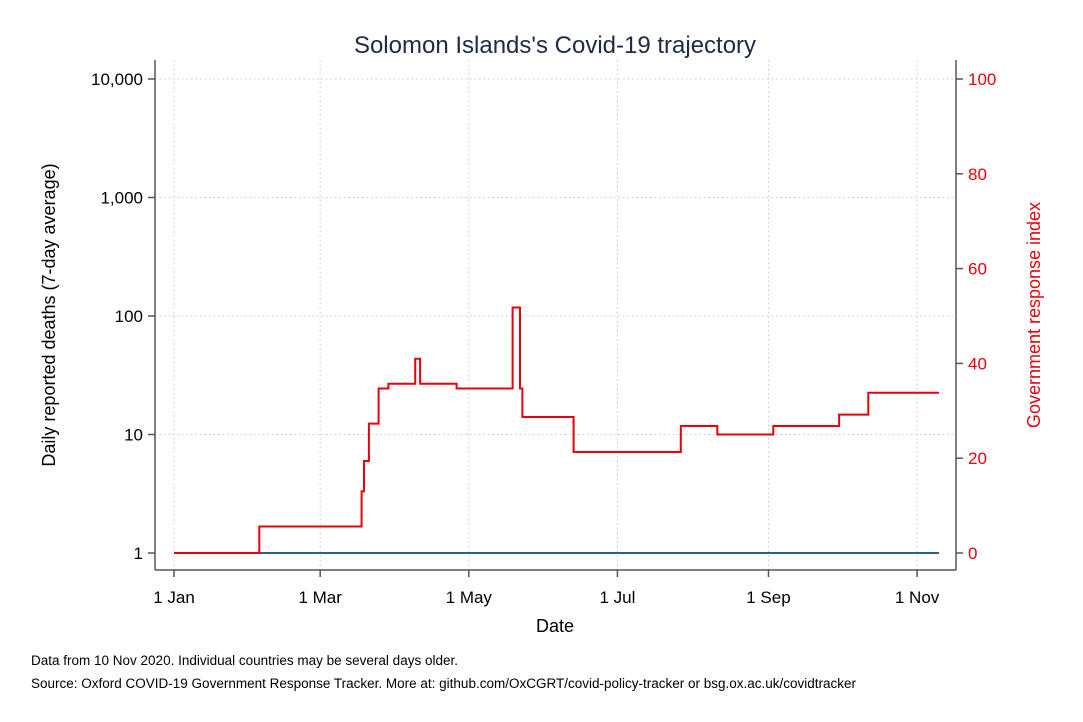 Image resolution: width=1083 pixels, height=722 pixels. Describe the element at coordinates (121, 198) in the screenshot. I see `left-tick-label: 1,000` at that location.